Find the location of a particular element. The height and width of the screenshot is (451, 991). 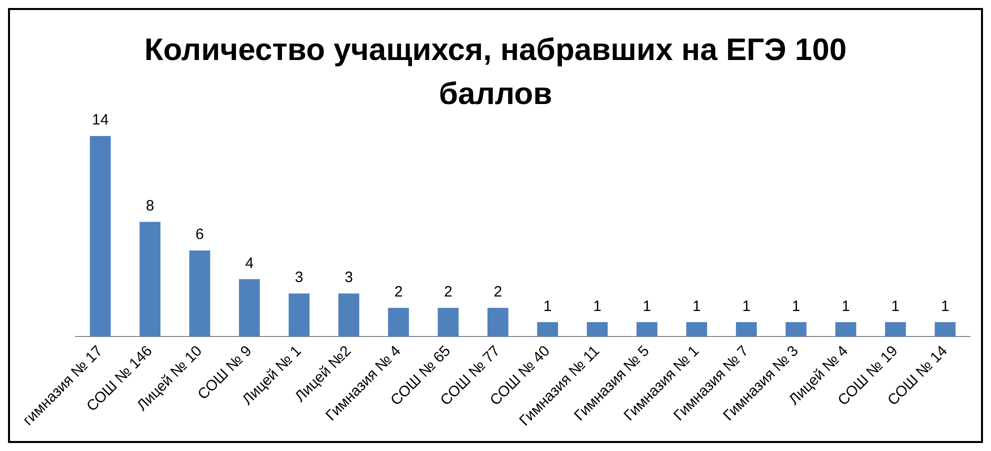

data-label: 14 is located at coordinates (100, 120).